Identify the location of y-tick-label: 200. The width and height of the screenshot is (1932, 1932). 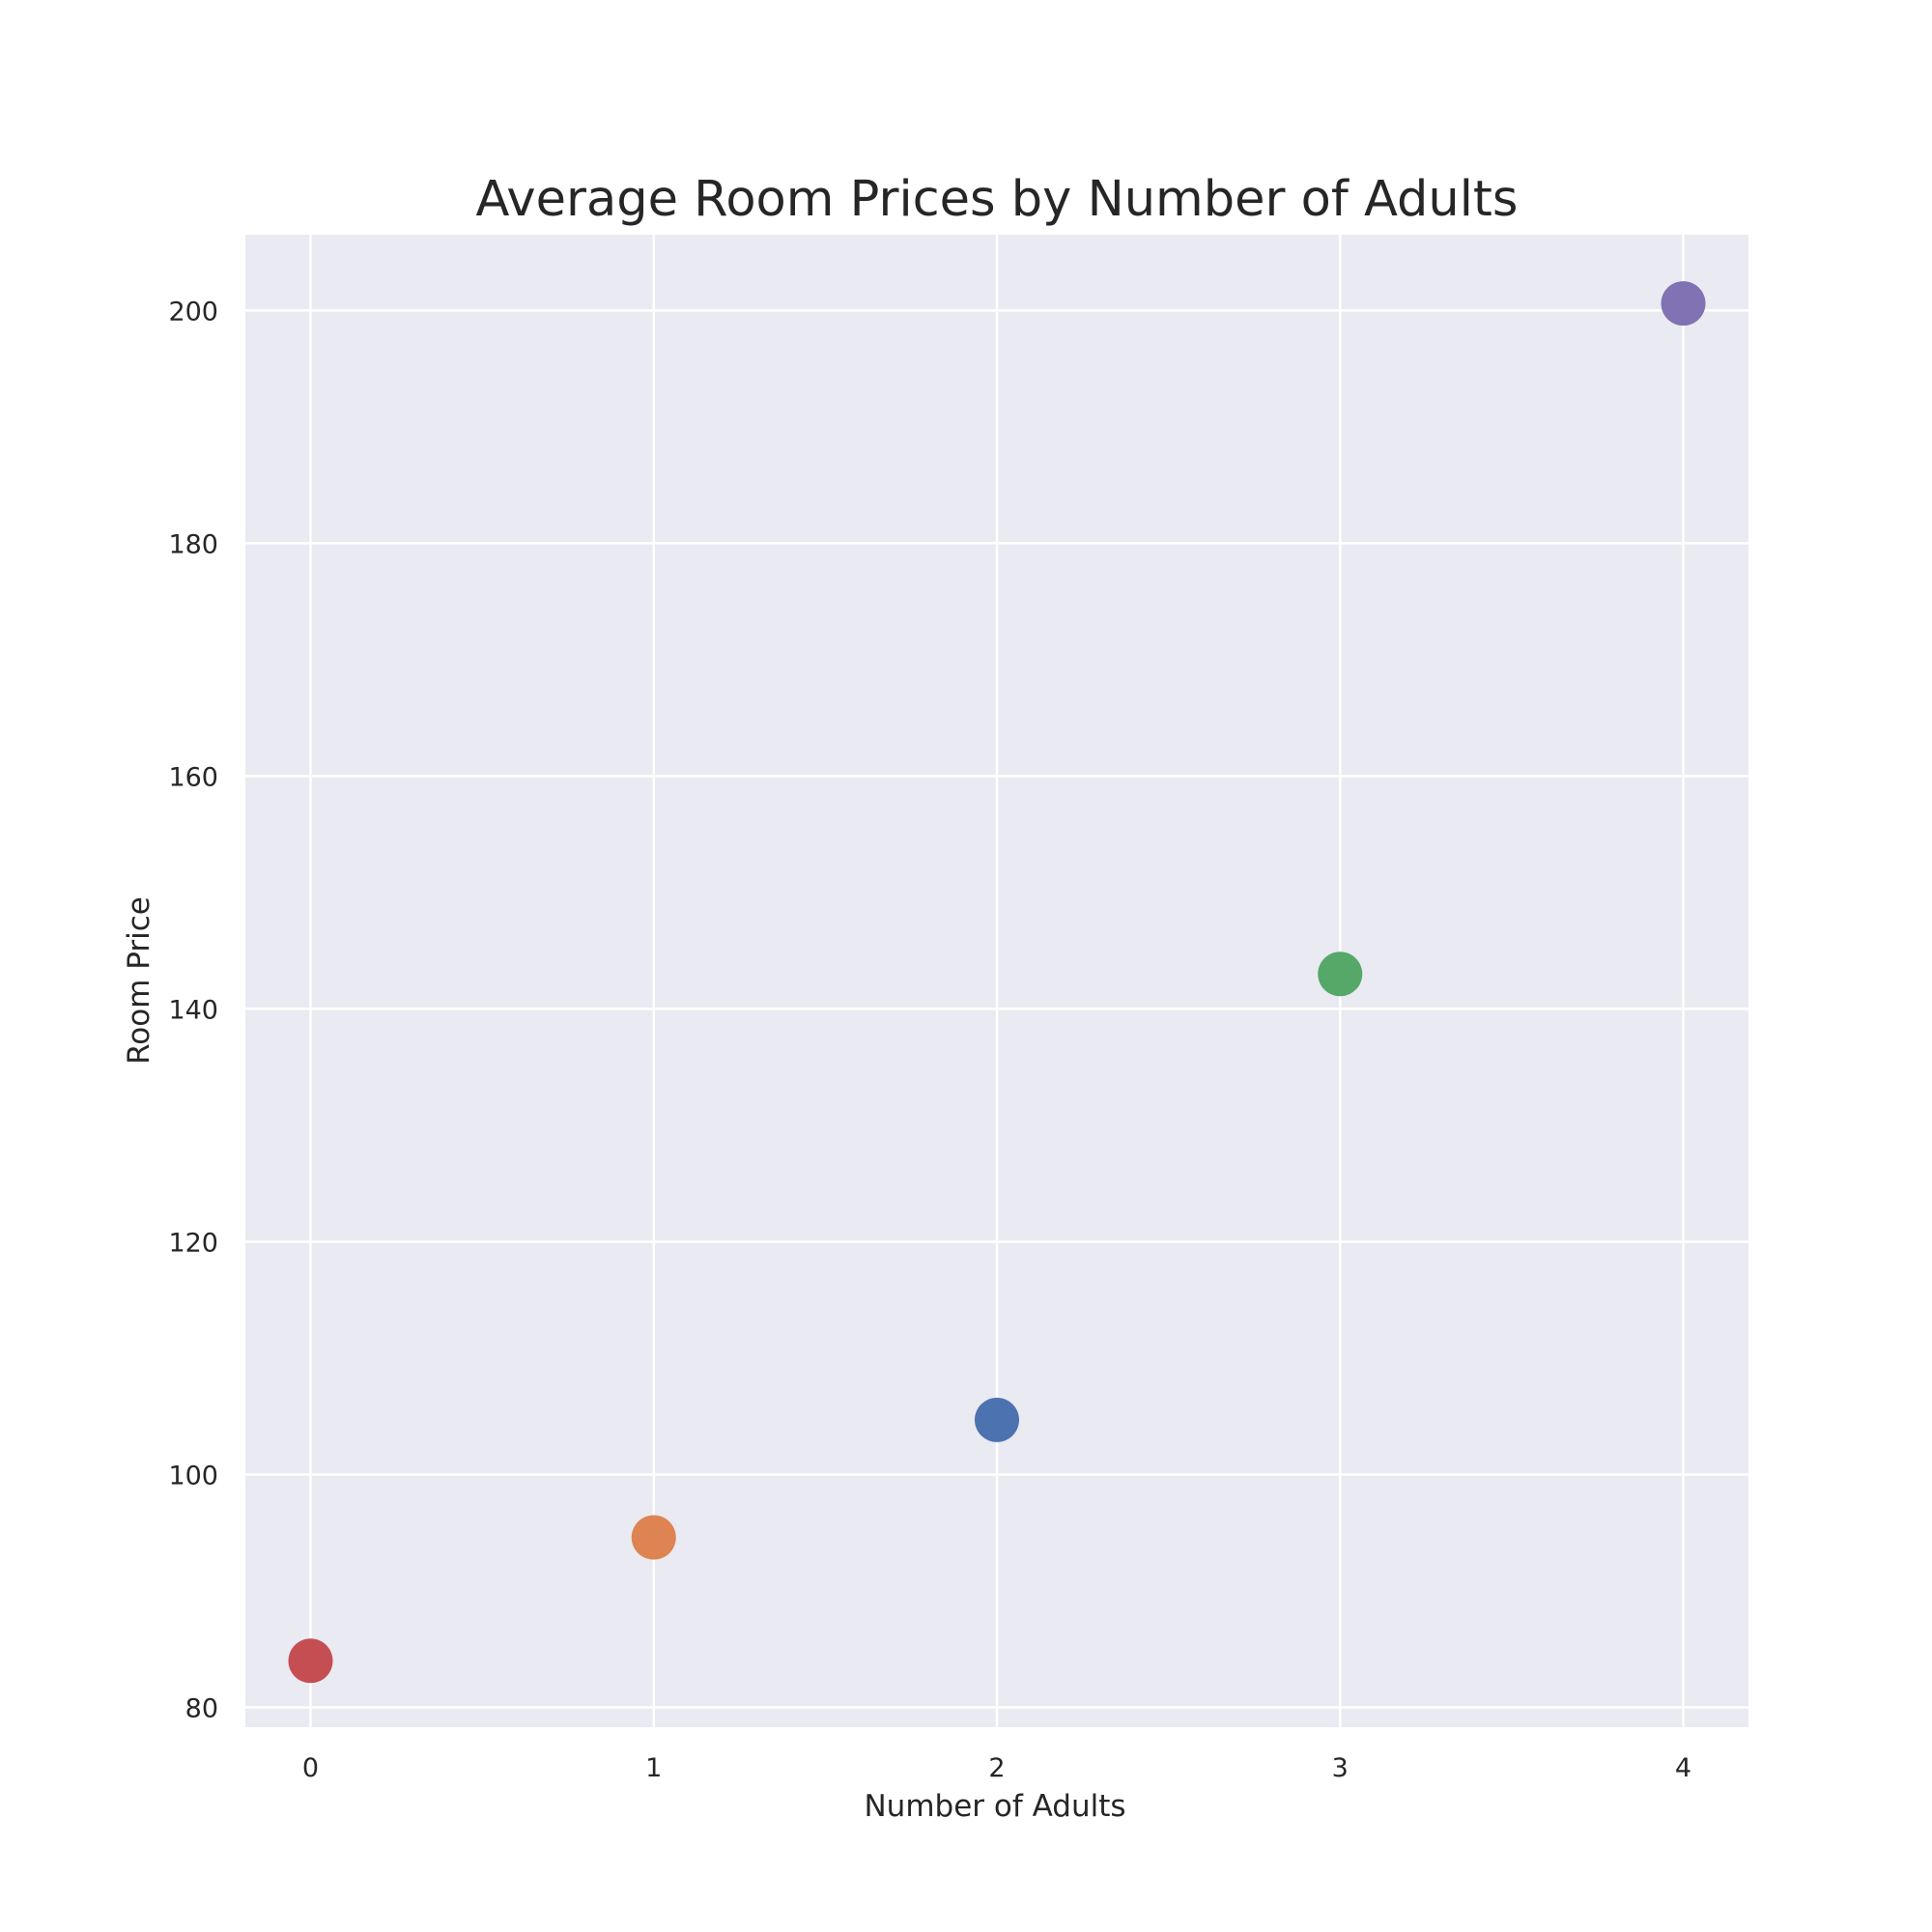
(193, 312).